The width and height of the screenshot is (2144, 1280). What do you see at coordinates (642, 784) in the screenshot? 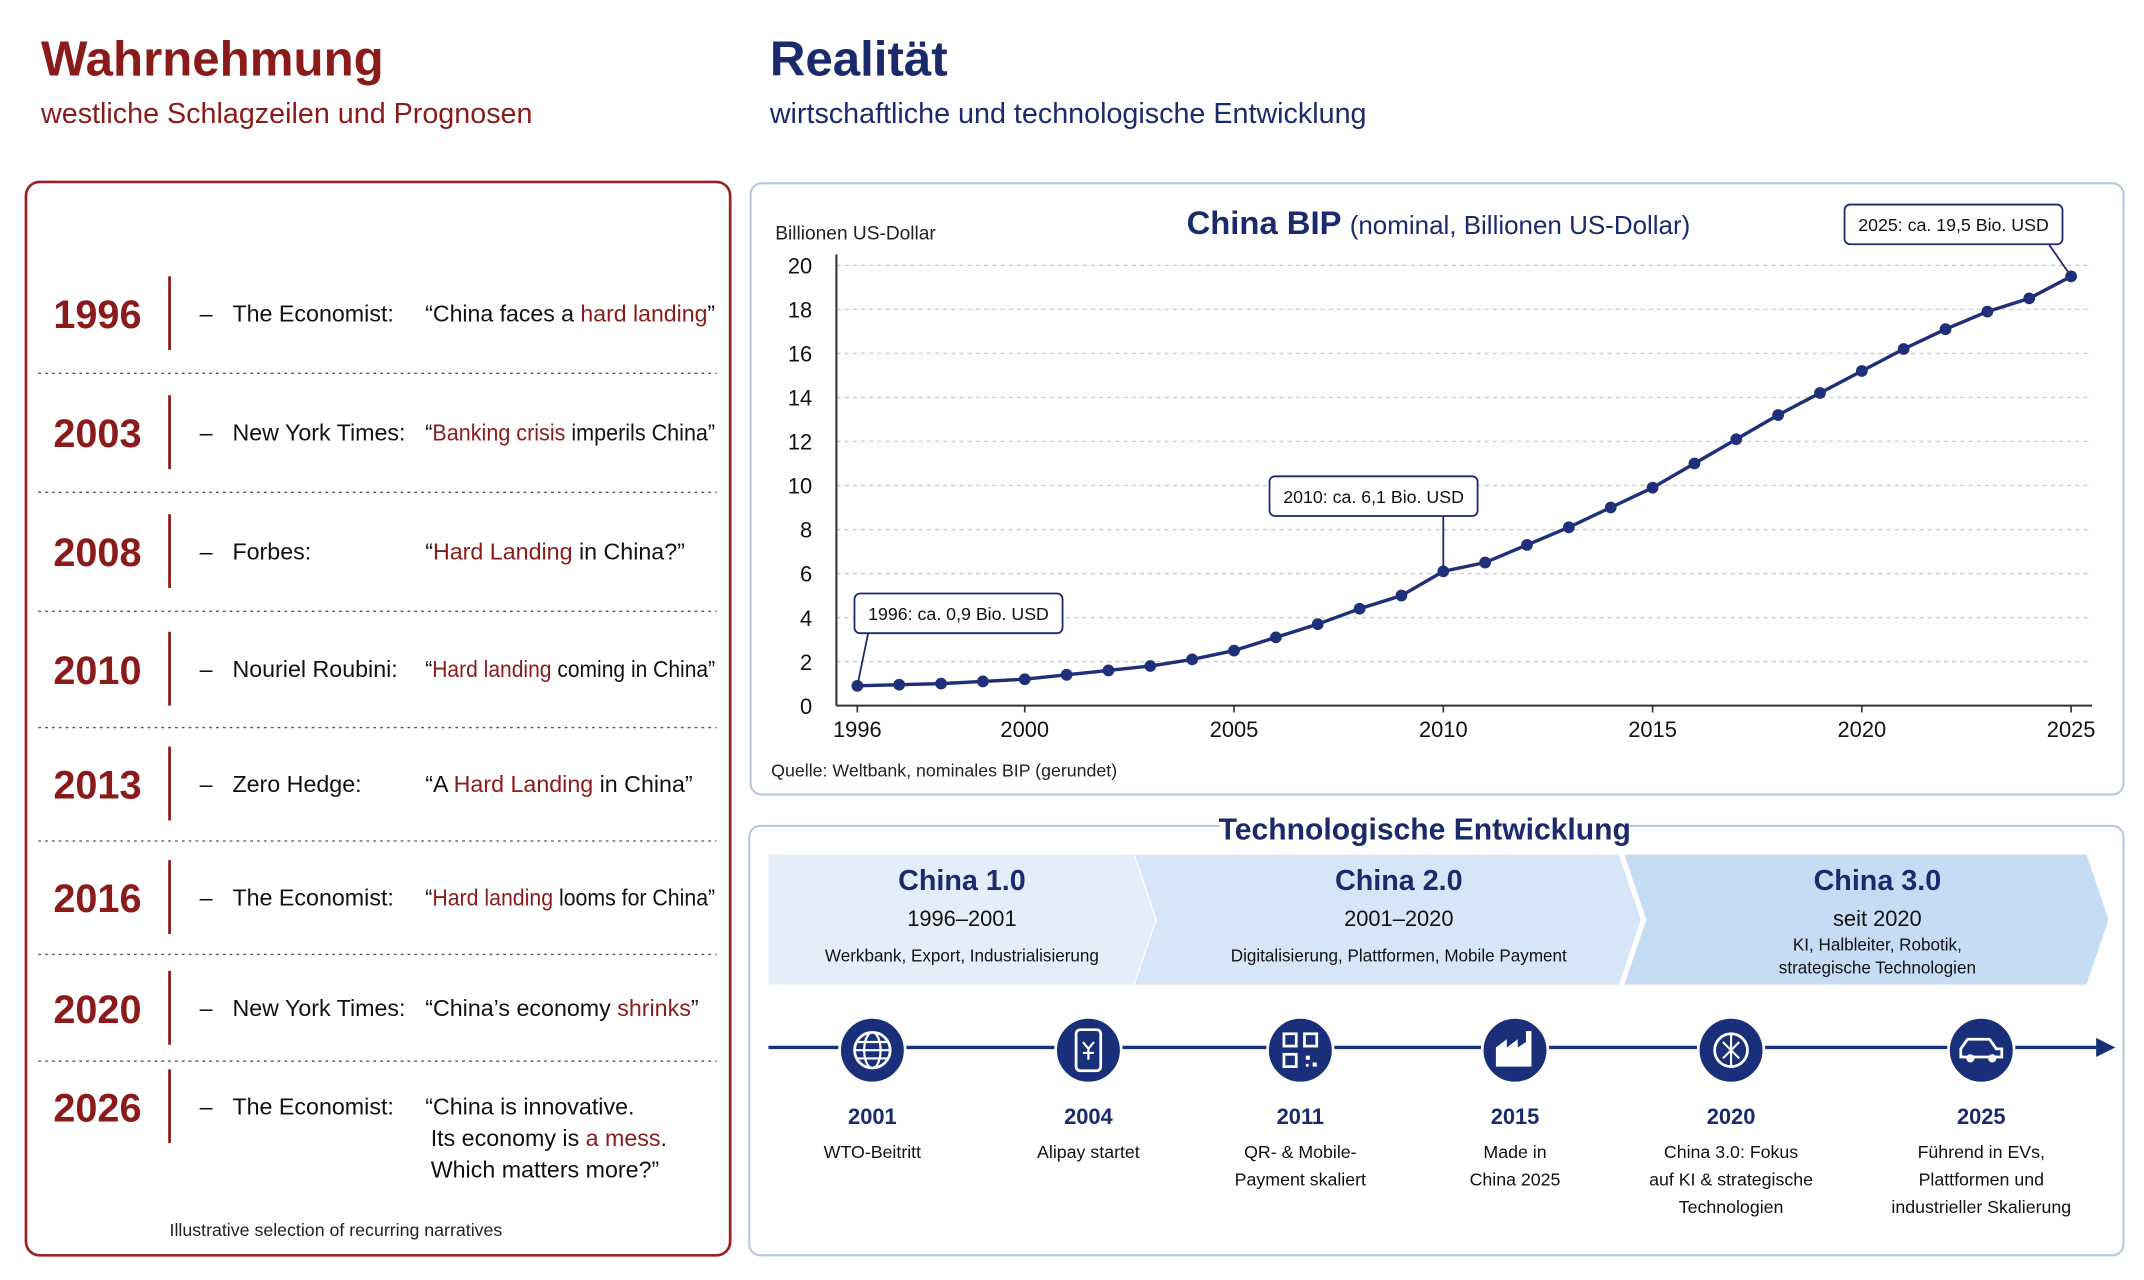
I see `quote-text: in China”` at bounding box center [642, 784].